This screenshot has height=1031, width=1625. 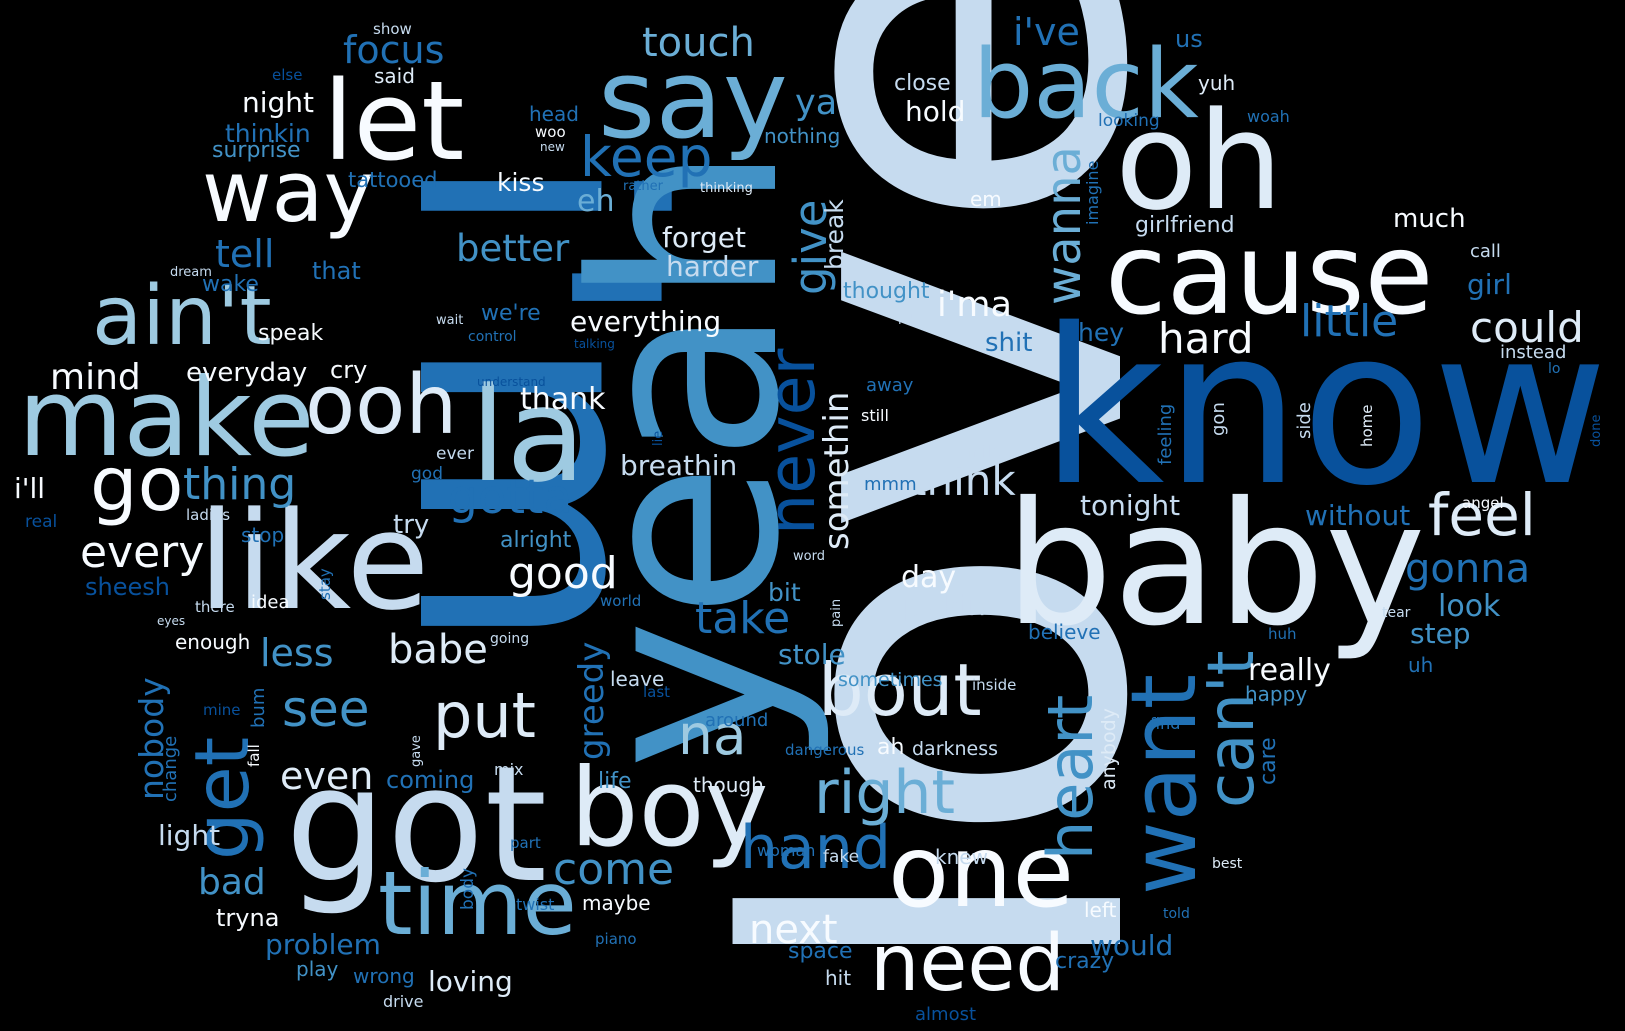 I want to click on word: going, so click(x=510, y=639).